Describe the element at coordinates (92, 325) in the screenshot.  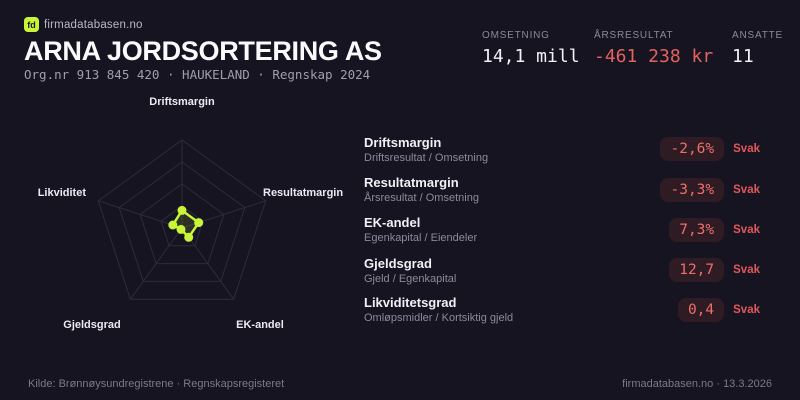
I see `radar-axis-label-gjeldsgrad: Gjeldsgrad` at that location.